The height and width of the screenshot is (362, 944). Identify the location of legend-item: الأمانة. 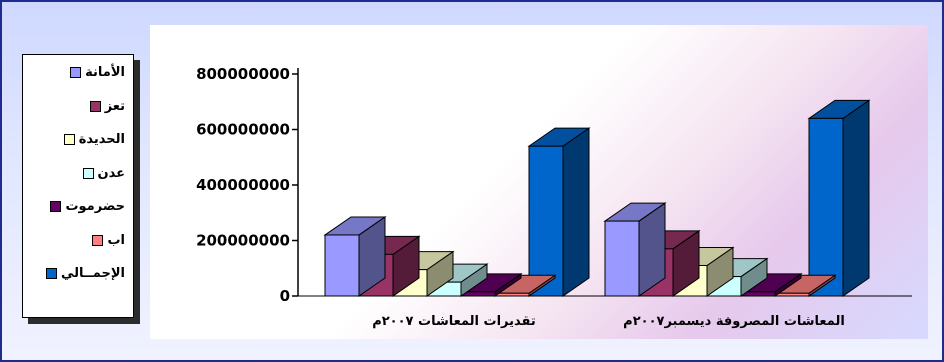
(97, 72).